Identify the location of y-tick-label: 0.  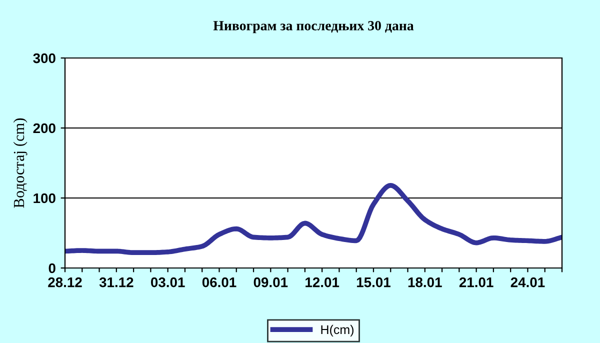
(52, 268).